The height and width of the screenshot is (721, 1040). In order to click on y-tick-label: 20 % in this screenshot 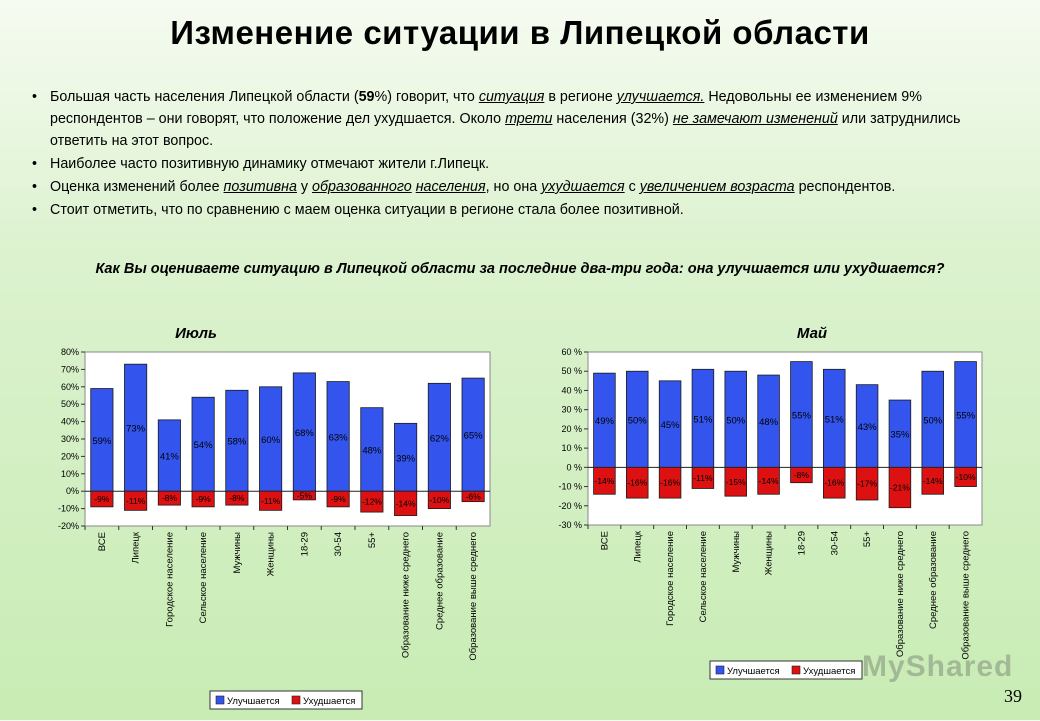, I will do `click(571, 429)`.